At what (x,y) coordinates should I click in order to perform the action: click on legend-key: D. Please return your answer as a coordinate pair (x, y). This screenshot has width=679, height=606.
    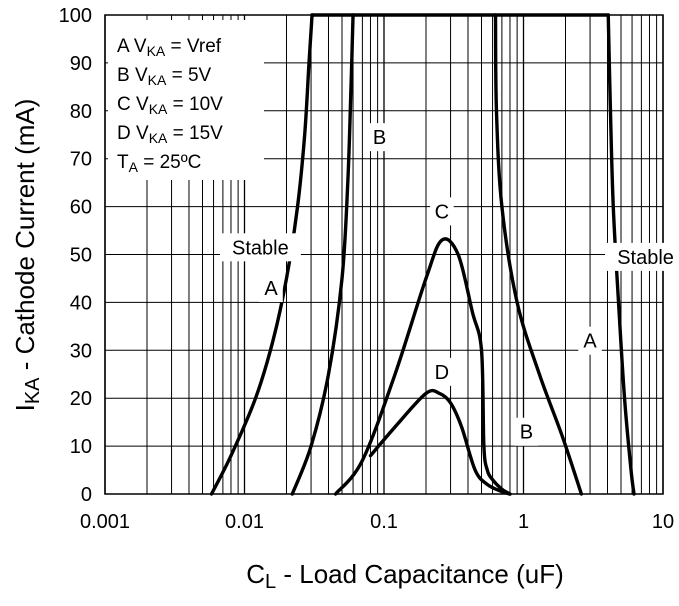
    Looking at the image, I should click on (126, 133).